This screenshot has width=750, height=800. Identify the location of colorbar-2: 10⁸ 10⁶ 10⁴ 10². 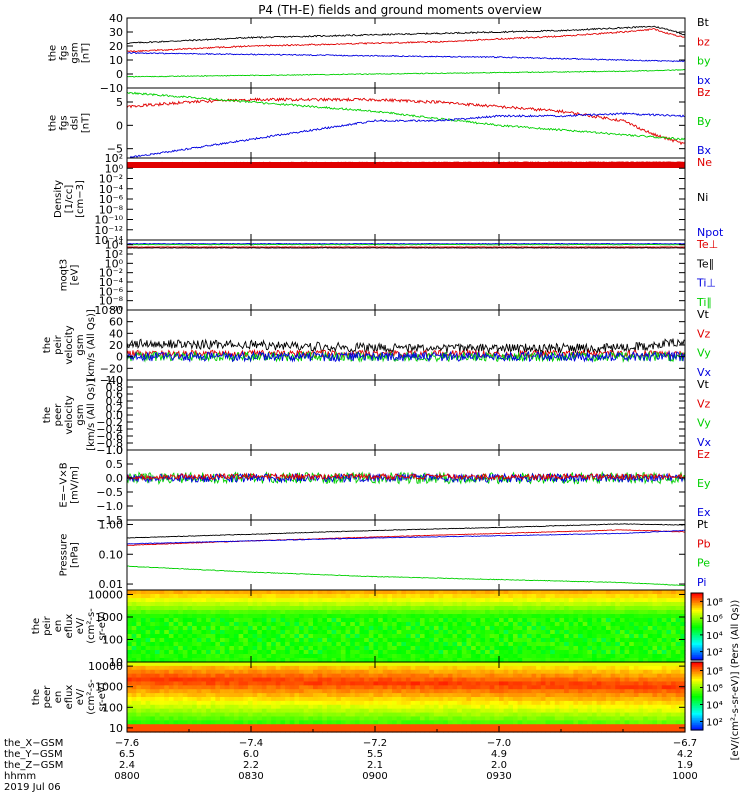
(706, 696).